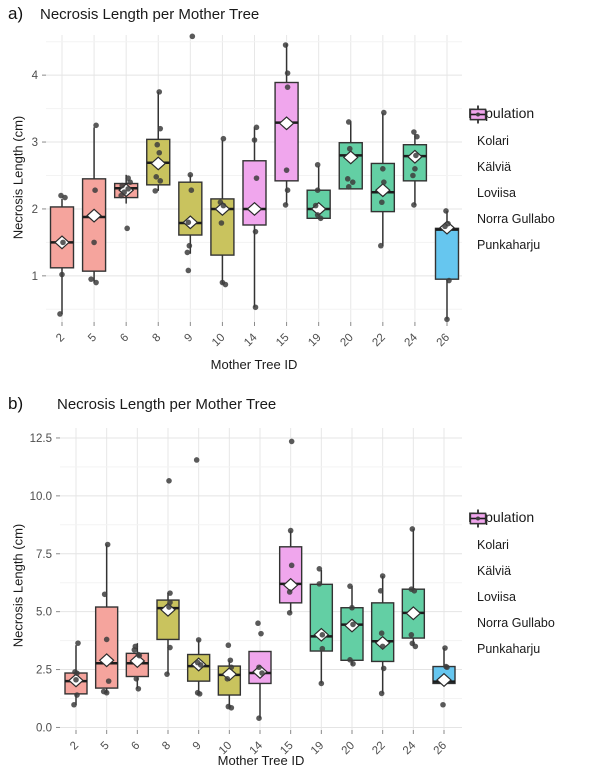 This screenshot has height=780, width=600. Describe the element at coordinates (254, 364) in the screenshot. I see `chart-a-x-axis-label: Mother Tree ID` at that location.